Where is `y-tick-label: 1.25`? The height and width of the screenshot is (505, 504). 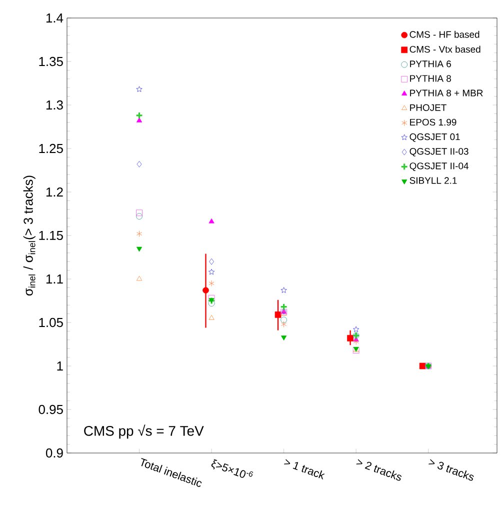 y-tick-label: 1.25 is located at coordinates (51, 149).